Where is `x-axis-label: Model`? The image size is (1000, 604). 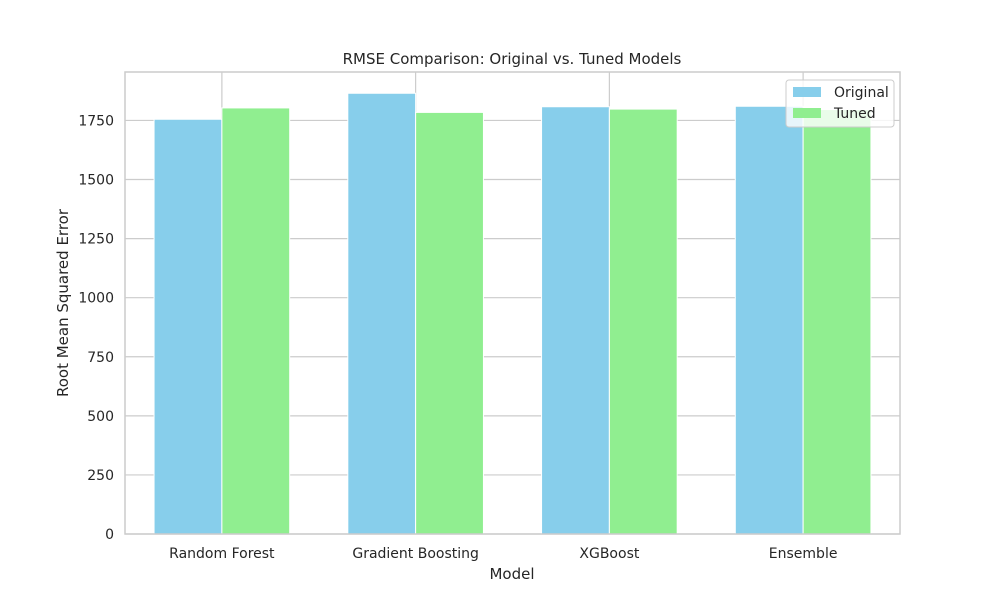
x-axis-label: Model is located at coordinates (511, 574).